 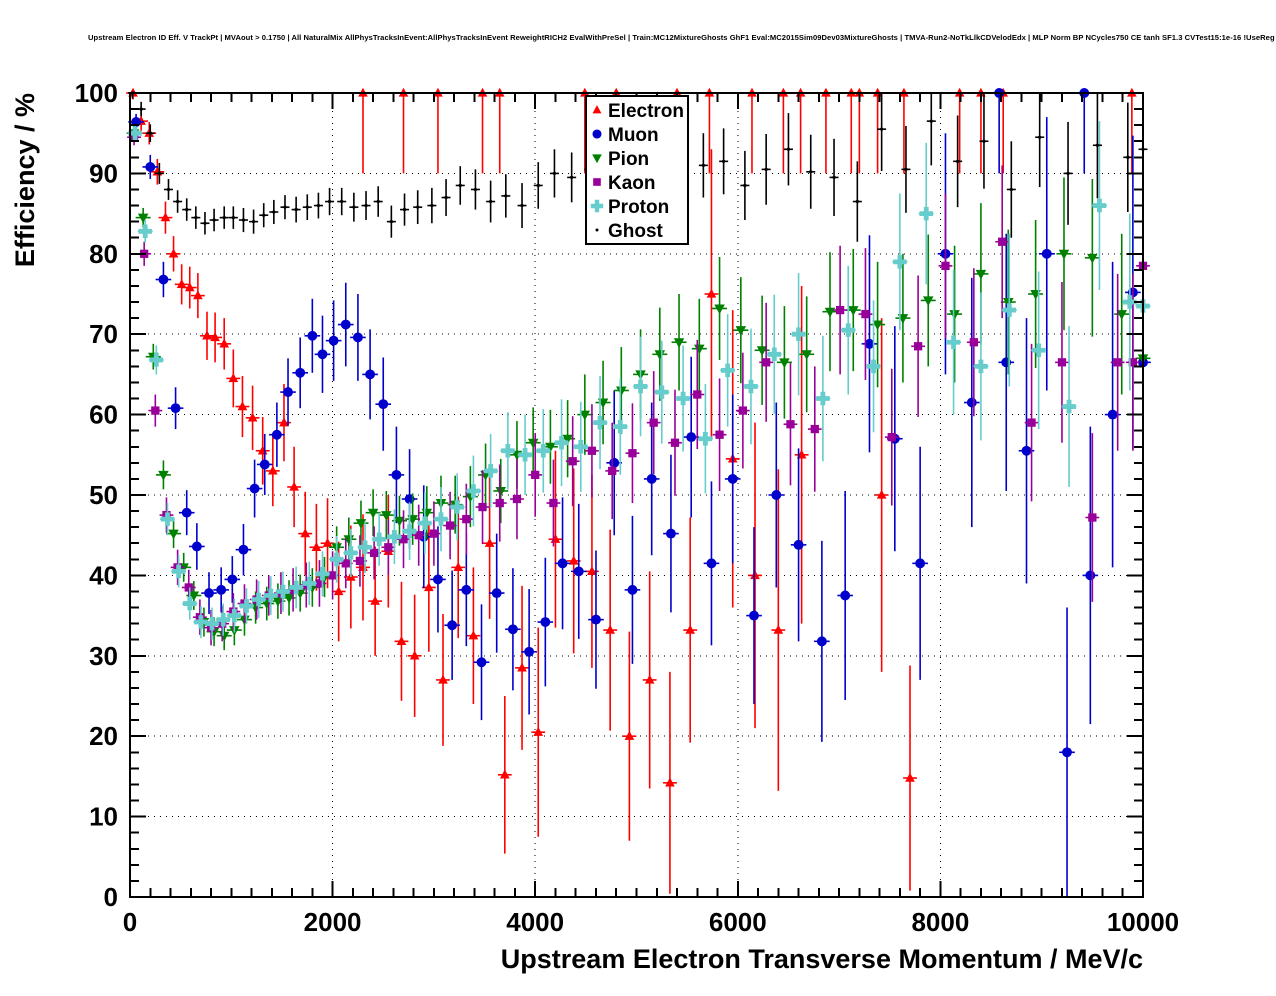 I want to click on y-tick-label: 50, so click(x=103, y=495).